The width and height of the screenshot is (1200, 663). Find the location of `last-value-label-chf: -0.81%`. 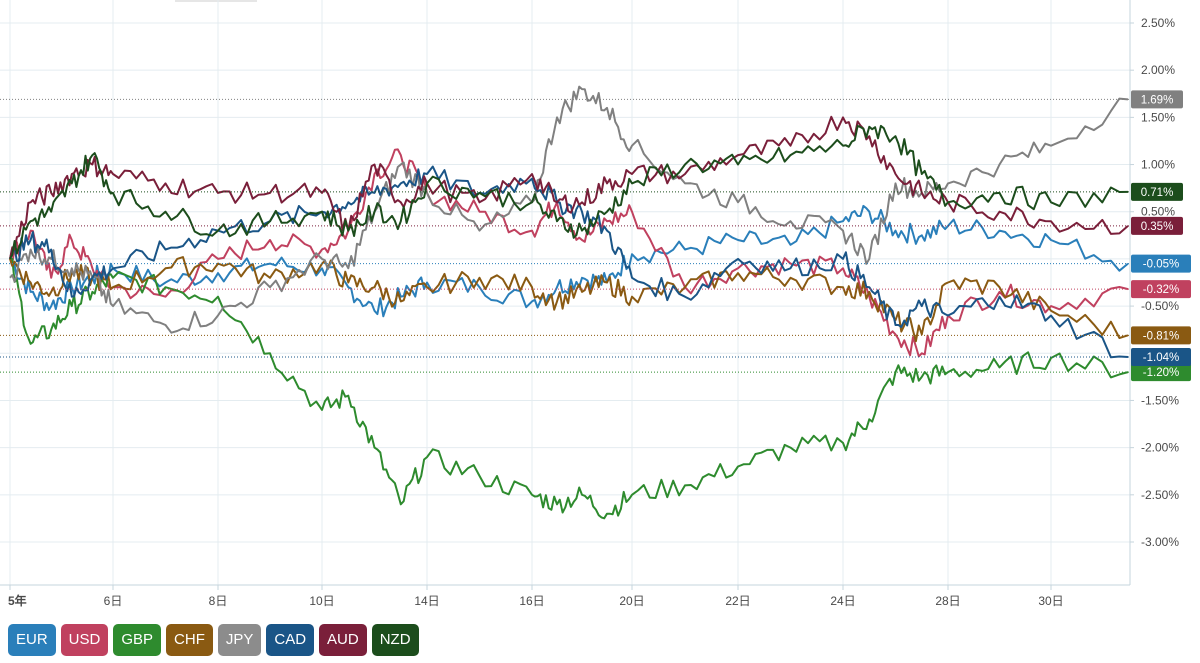

last-value-label-chf: -0.81% is located at coordinates (1161, 336).